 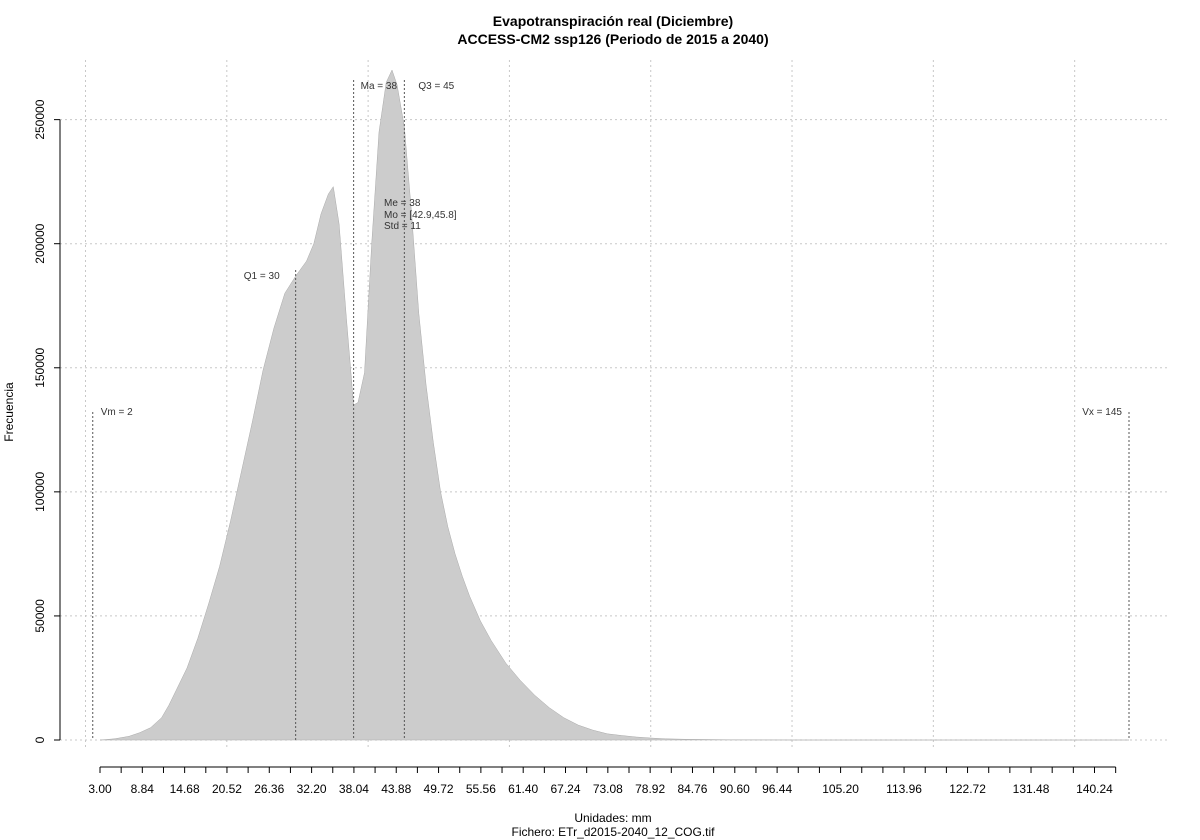 I want to click on q3-label: Q3 = 45, so click(x=436, y=86).